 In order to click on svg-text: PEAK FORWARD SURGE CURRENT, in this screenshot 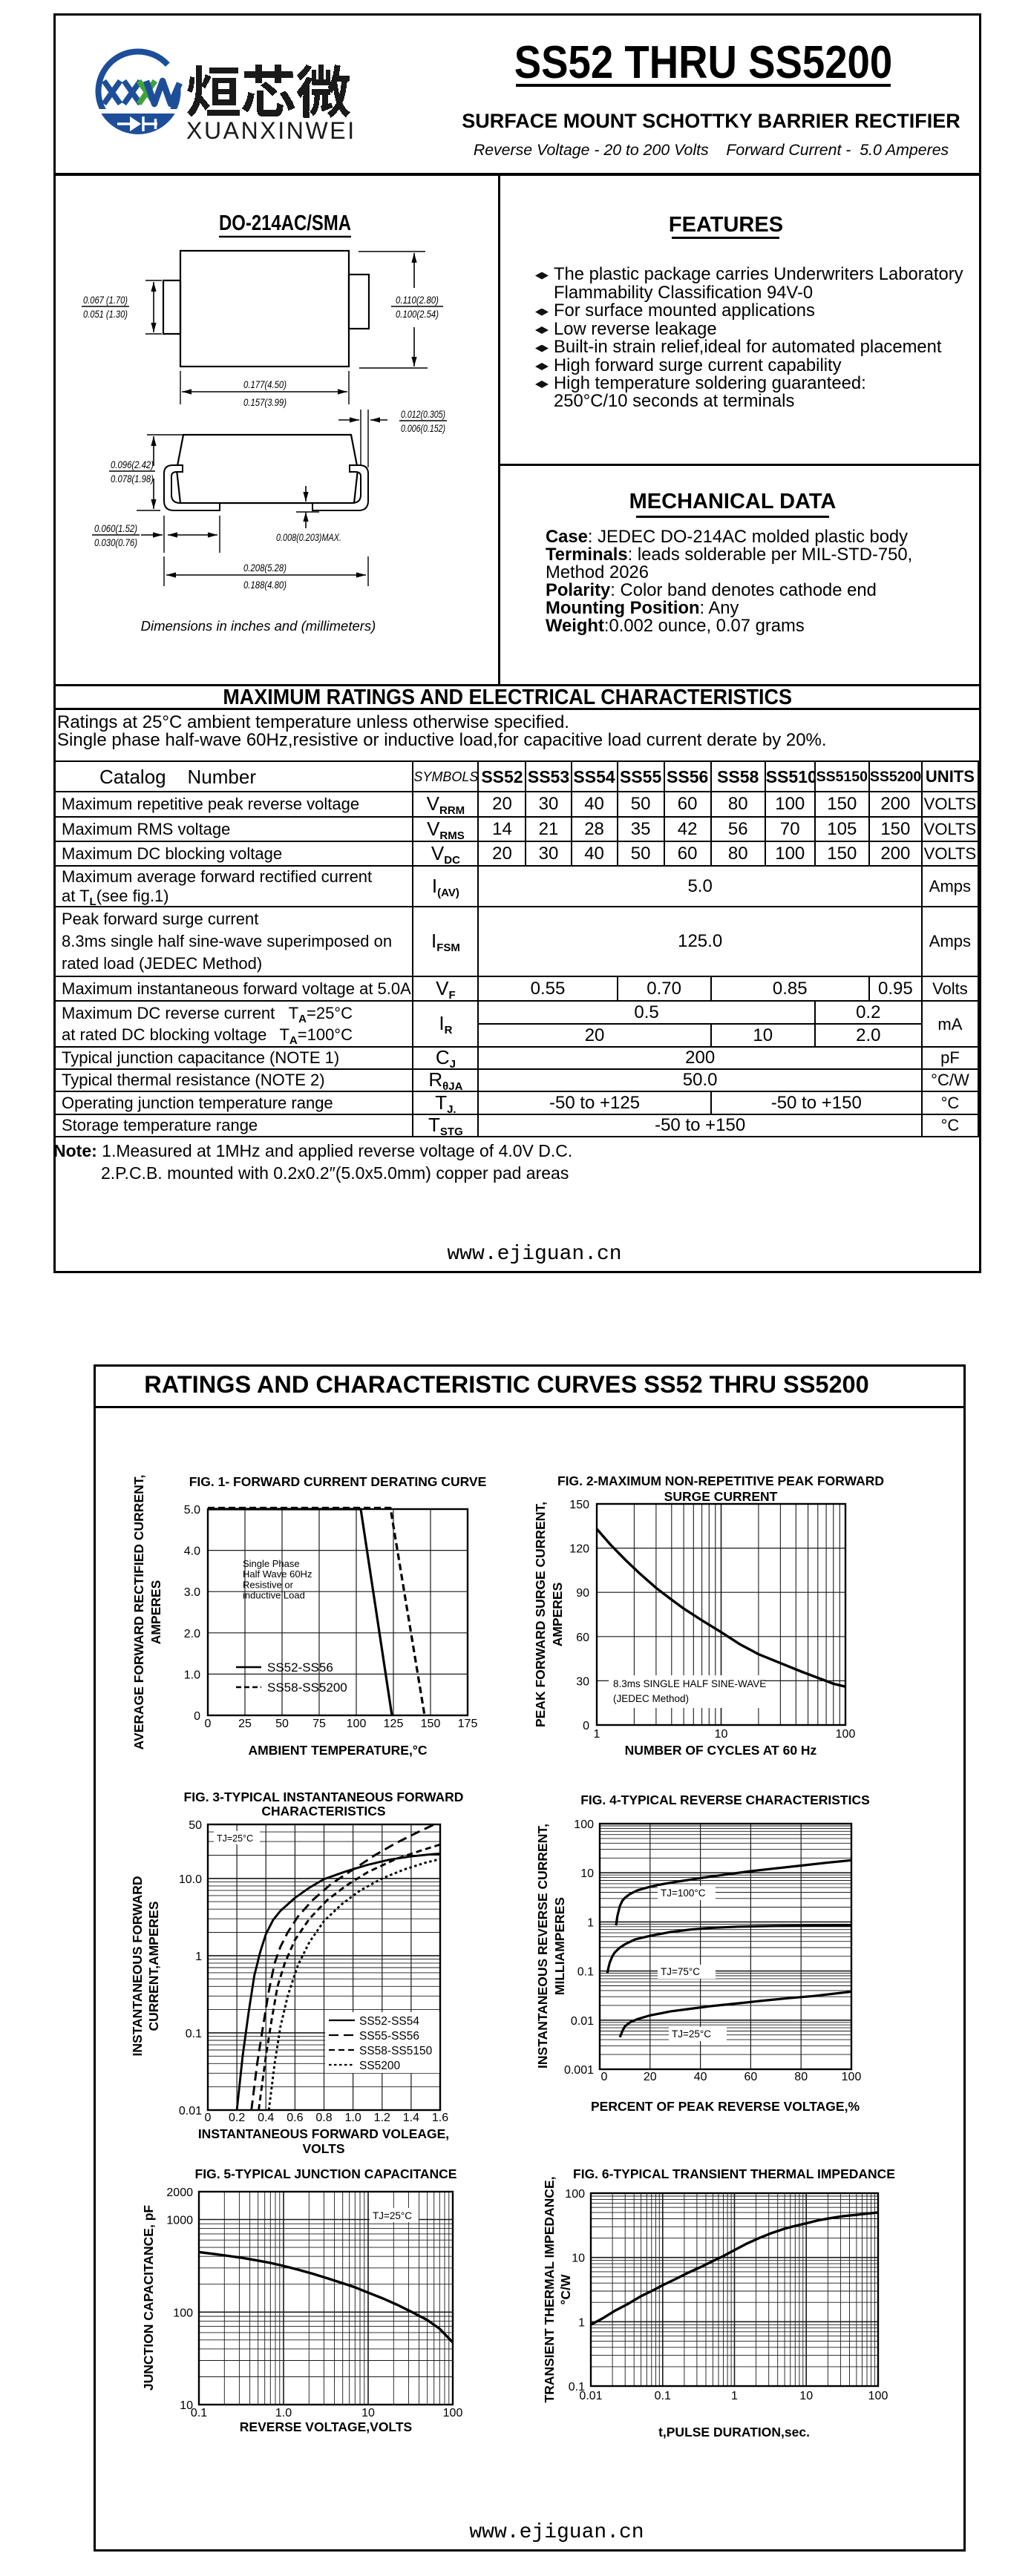, I will do `click(540, 1615)`.